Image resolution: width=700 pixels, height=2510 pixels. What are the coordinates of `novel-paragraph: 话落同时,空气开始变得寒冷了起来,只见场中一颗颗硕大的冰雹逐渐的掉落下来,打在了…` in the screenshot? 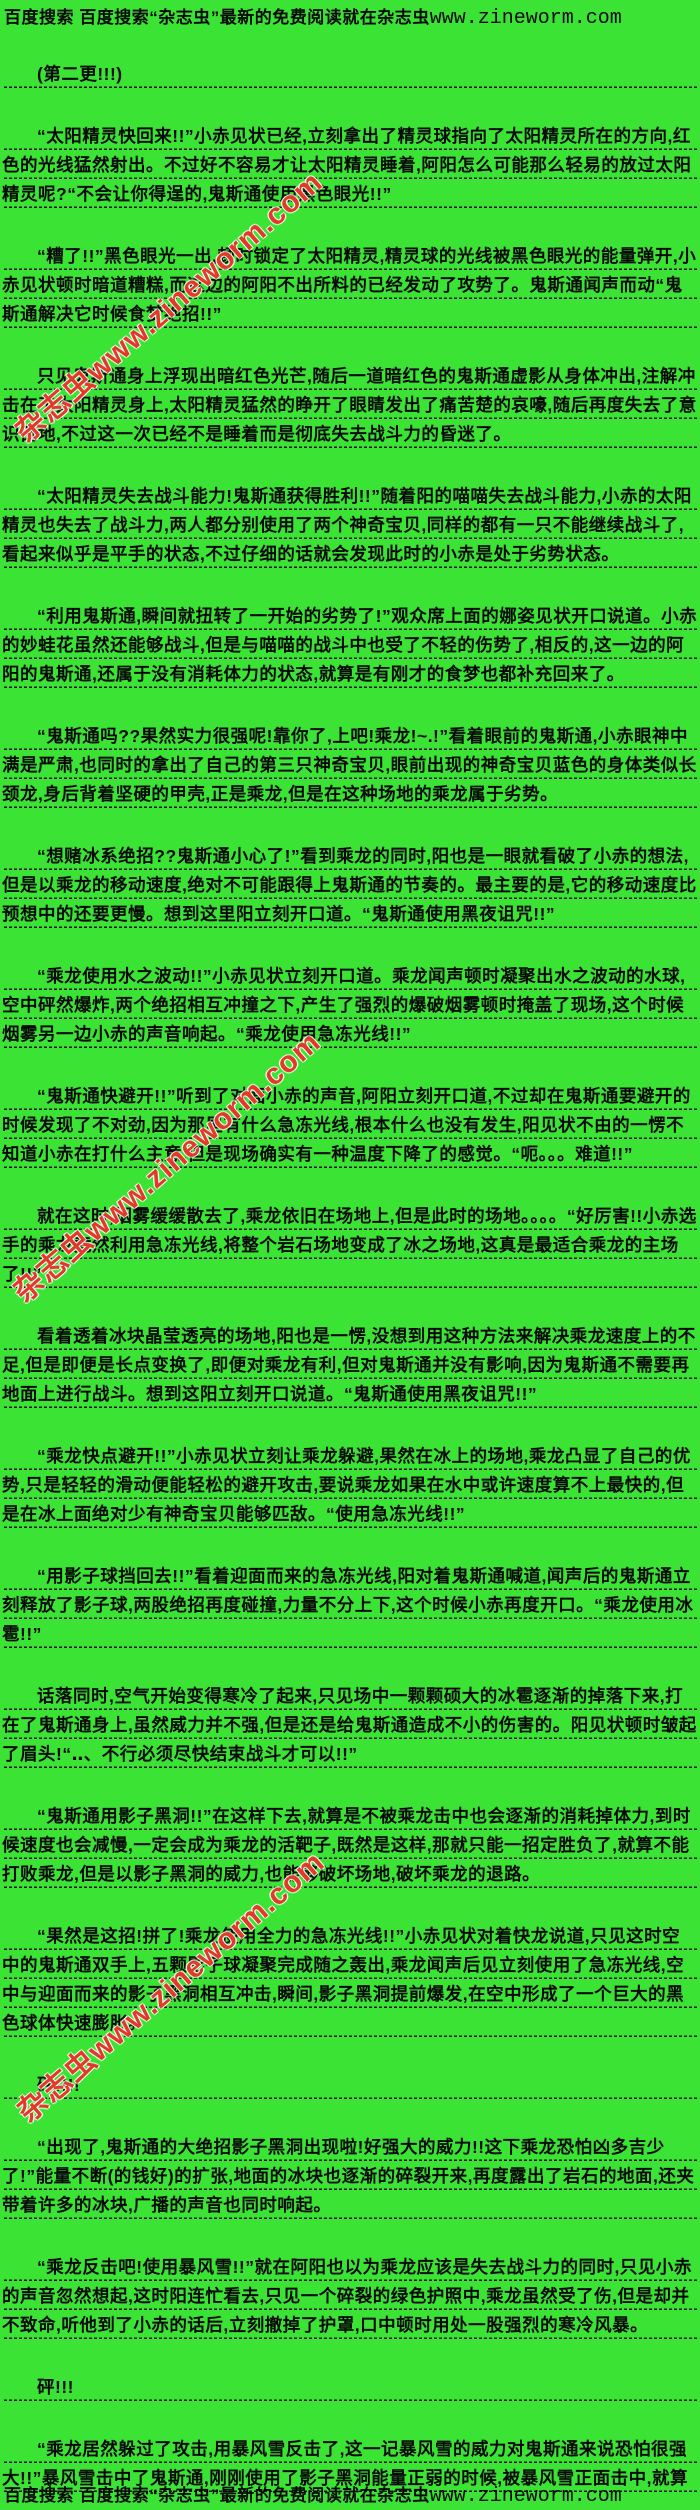 It's located at (350, 1725).